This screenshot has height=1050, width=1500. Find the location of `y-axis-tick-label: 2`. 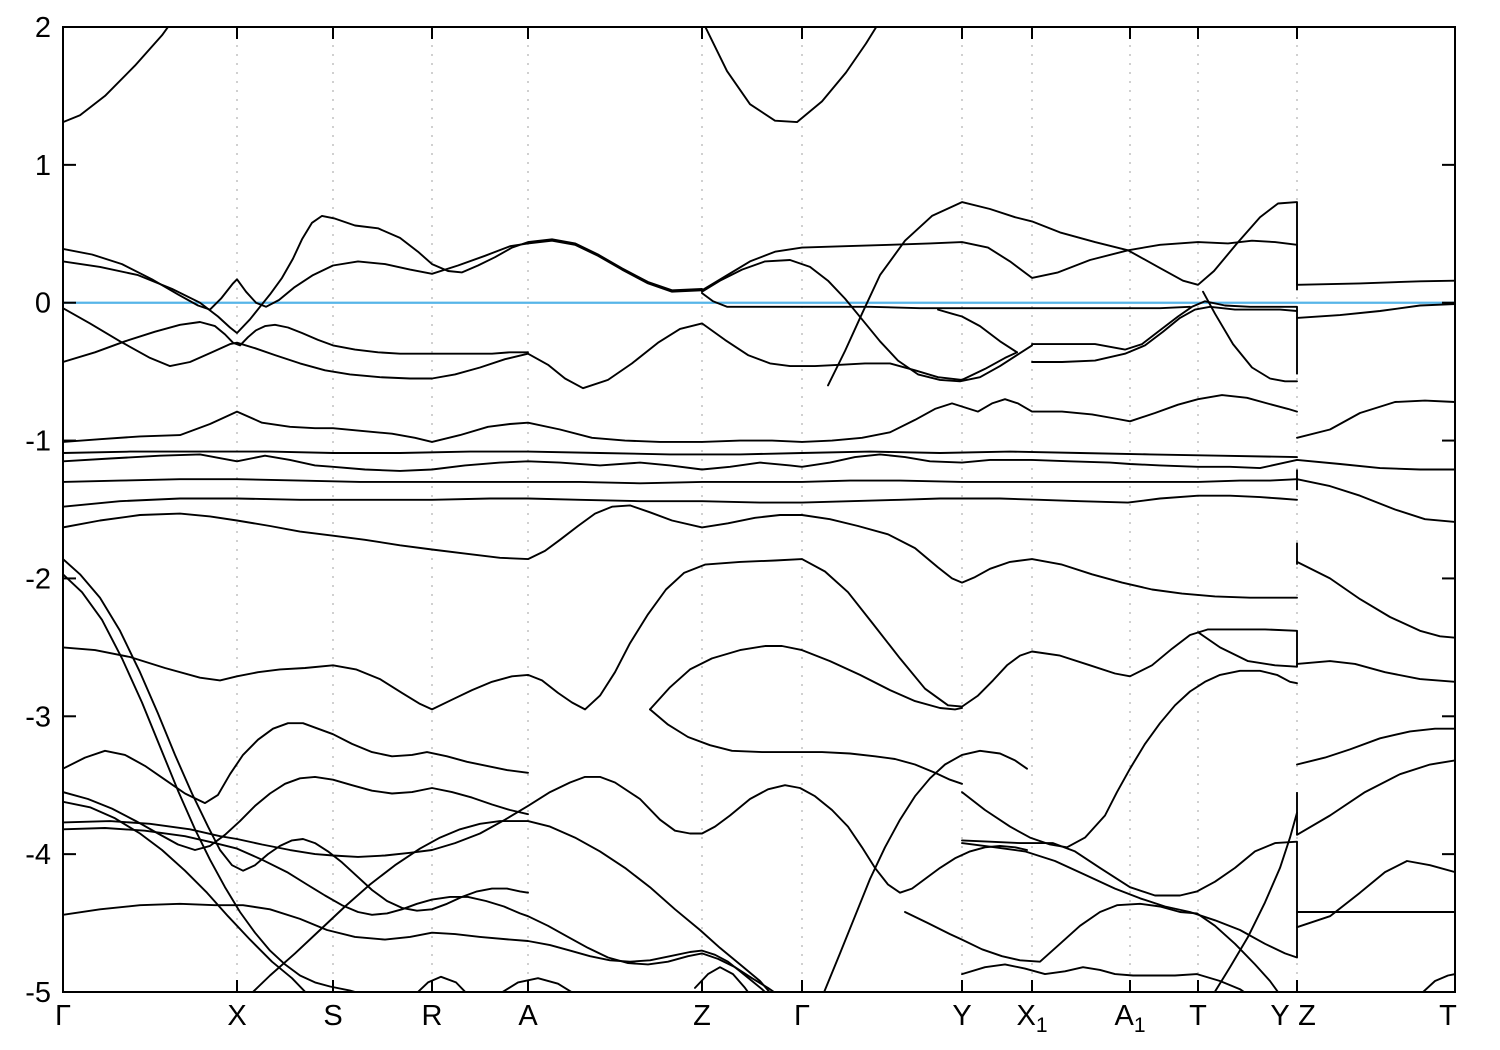

y-axis-tick-label: 2 is located at coordinates (43, 28).